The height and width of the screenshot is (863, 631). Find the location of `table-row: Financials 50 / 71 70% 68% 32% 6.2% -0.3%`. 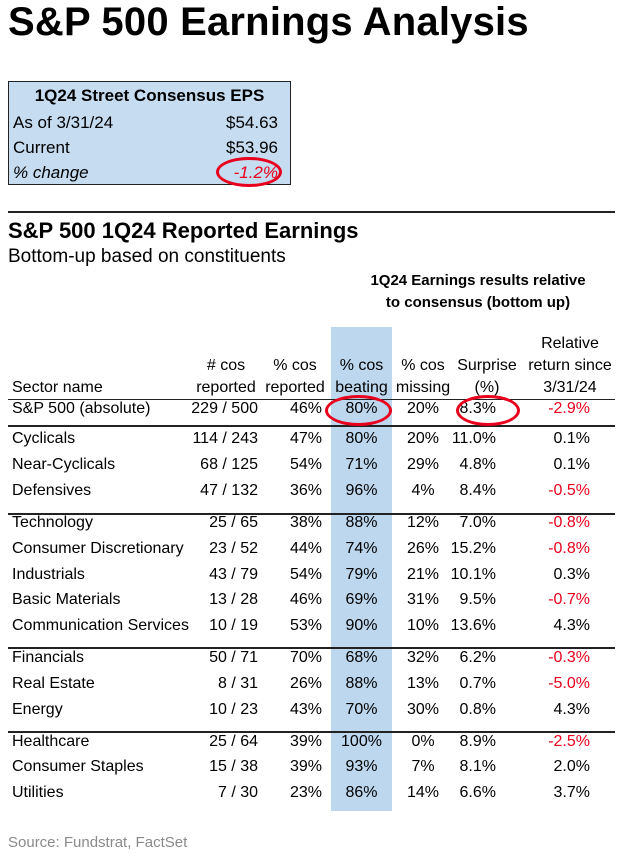

table-row: Financials 50 / 71 70% 68% 32% 6.2% -0.3% is located at coordinates (315, 662).